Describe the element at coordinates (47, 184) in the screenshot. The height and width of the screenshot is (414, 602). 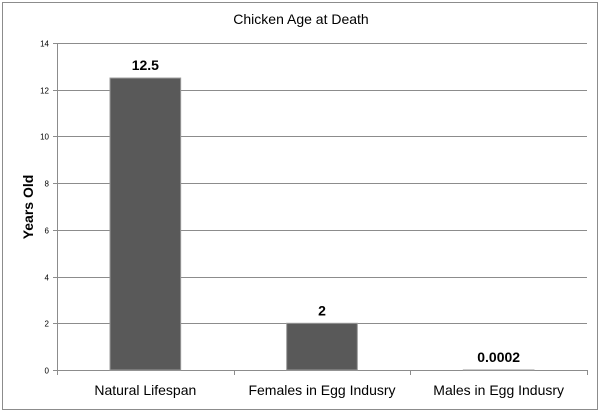
I see `y-tick-label: 8` at that location.